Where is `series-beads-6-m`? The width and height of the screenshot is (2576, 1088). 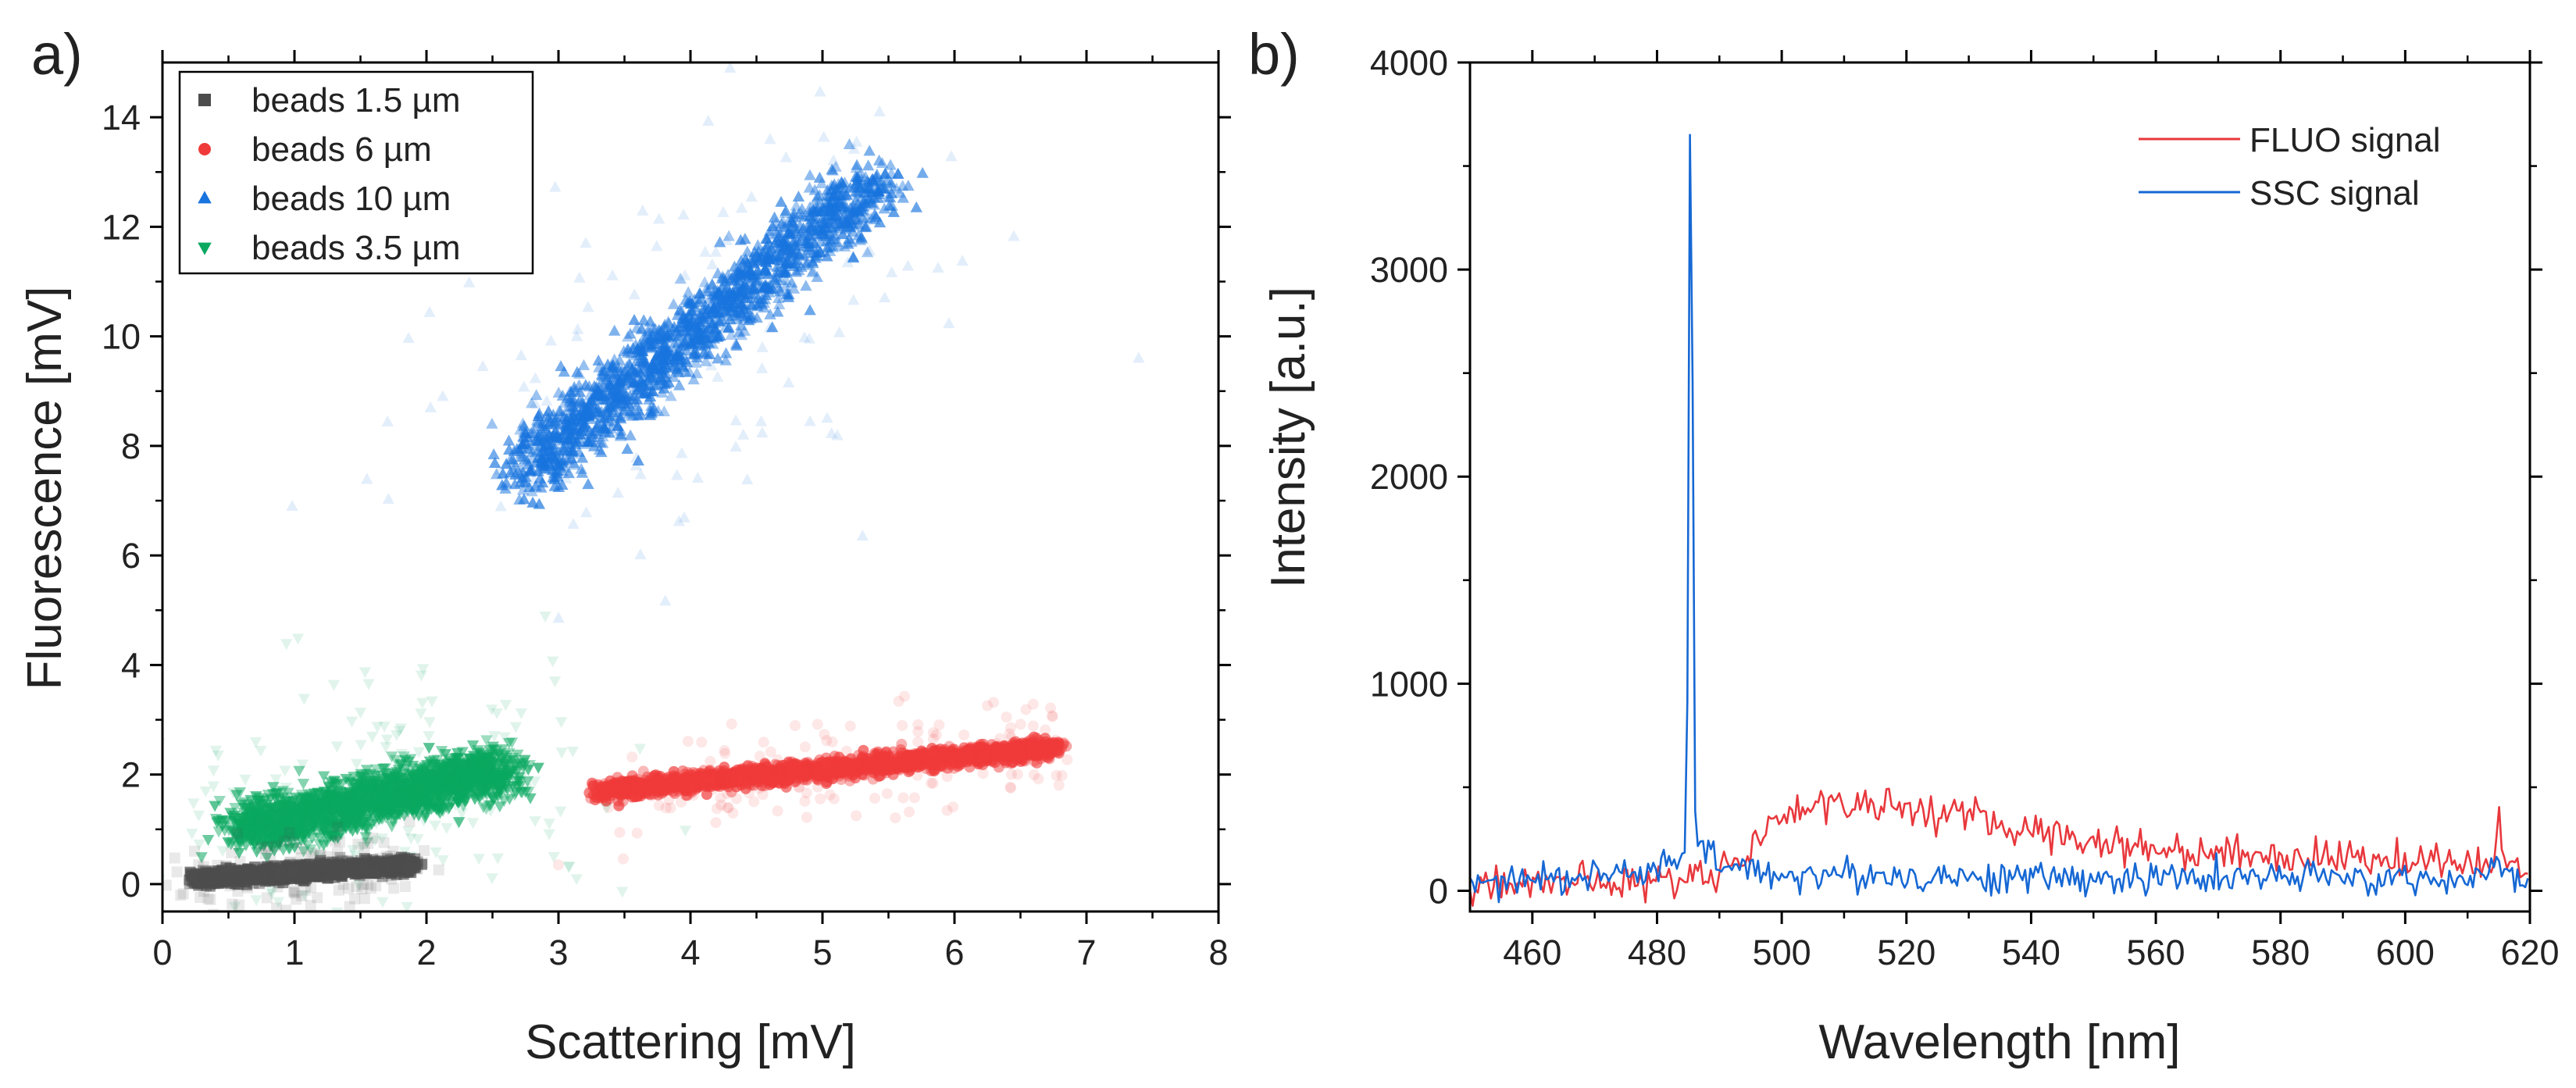 series-beads-6-m is located at coordinates (812, 780).